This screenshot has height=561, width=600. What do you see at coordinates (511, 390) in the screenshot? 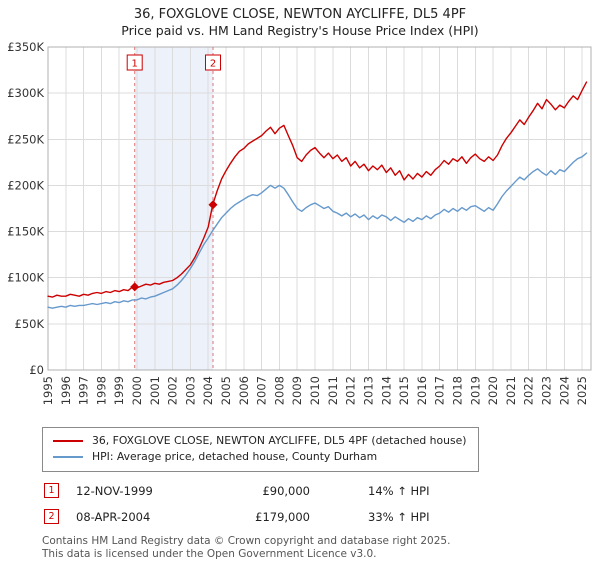
I see `x-tick-label: 2021` at bounding box center [511, 390].